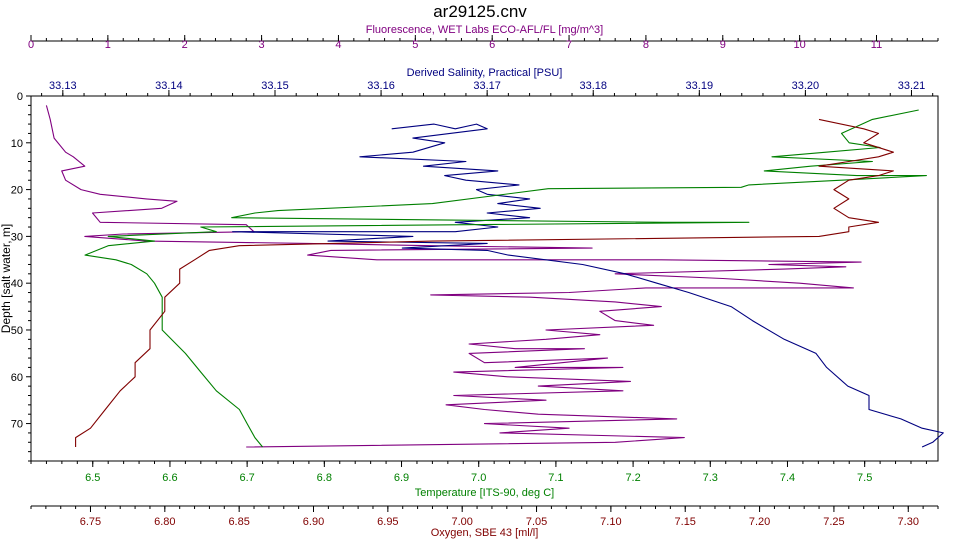  I want to click on x-tick-label: 33.14, so click(169, 86).